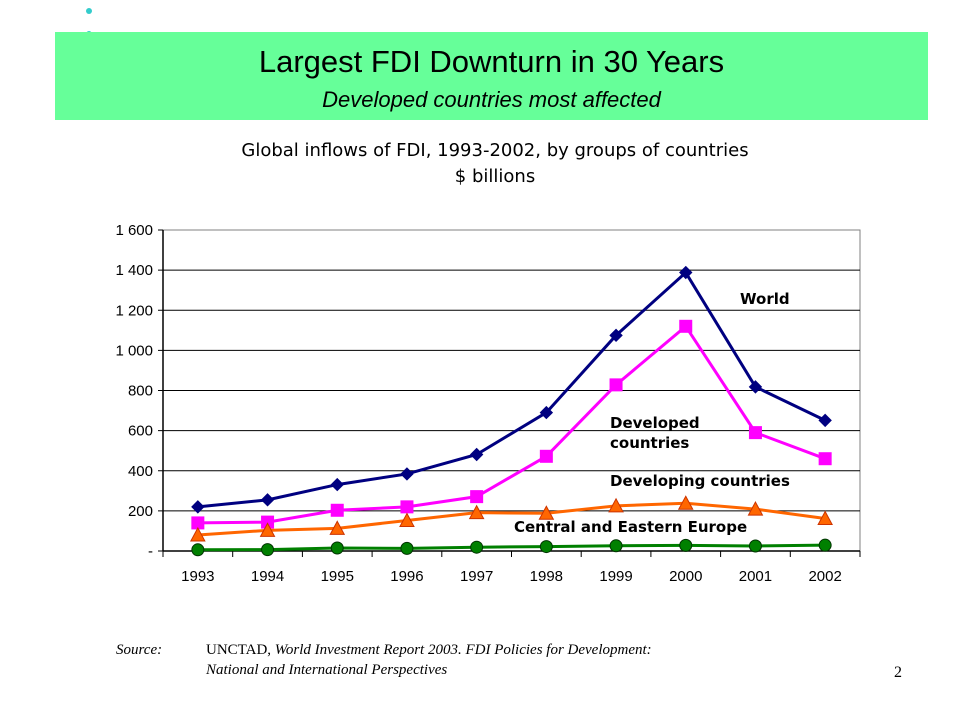  I want to click on x-tick-label: 1995, so click(337, 576).